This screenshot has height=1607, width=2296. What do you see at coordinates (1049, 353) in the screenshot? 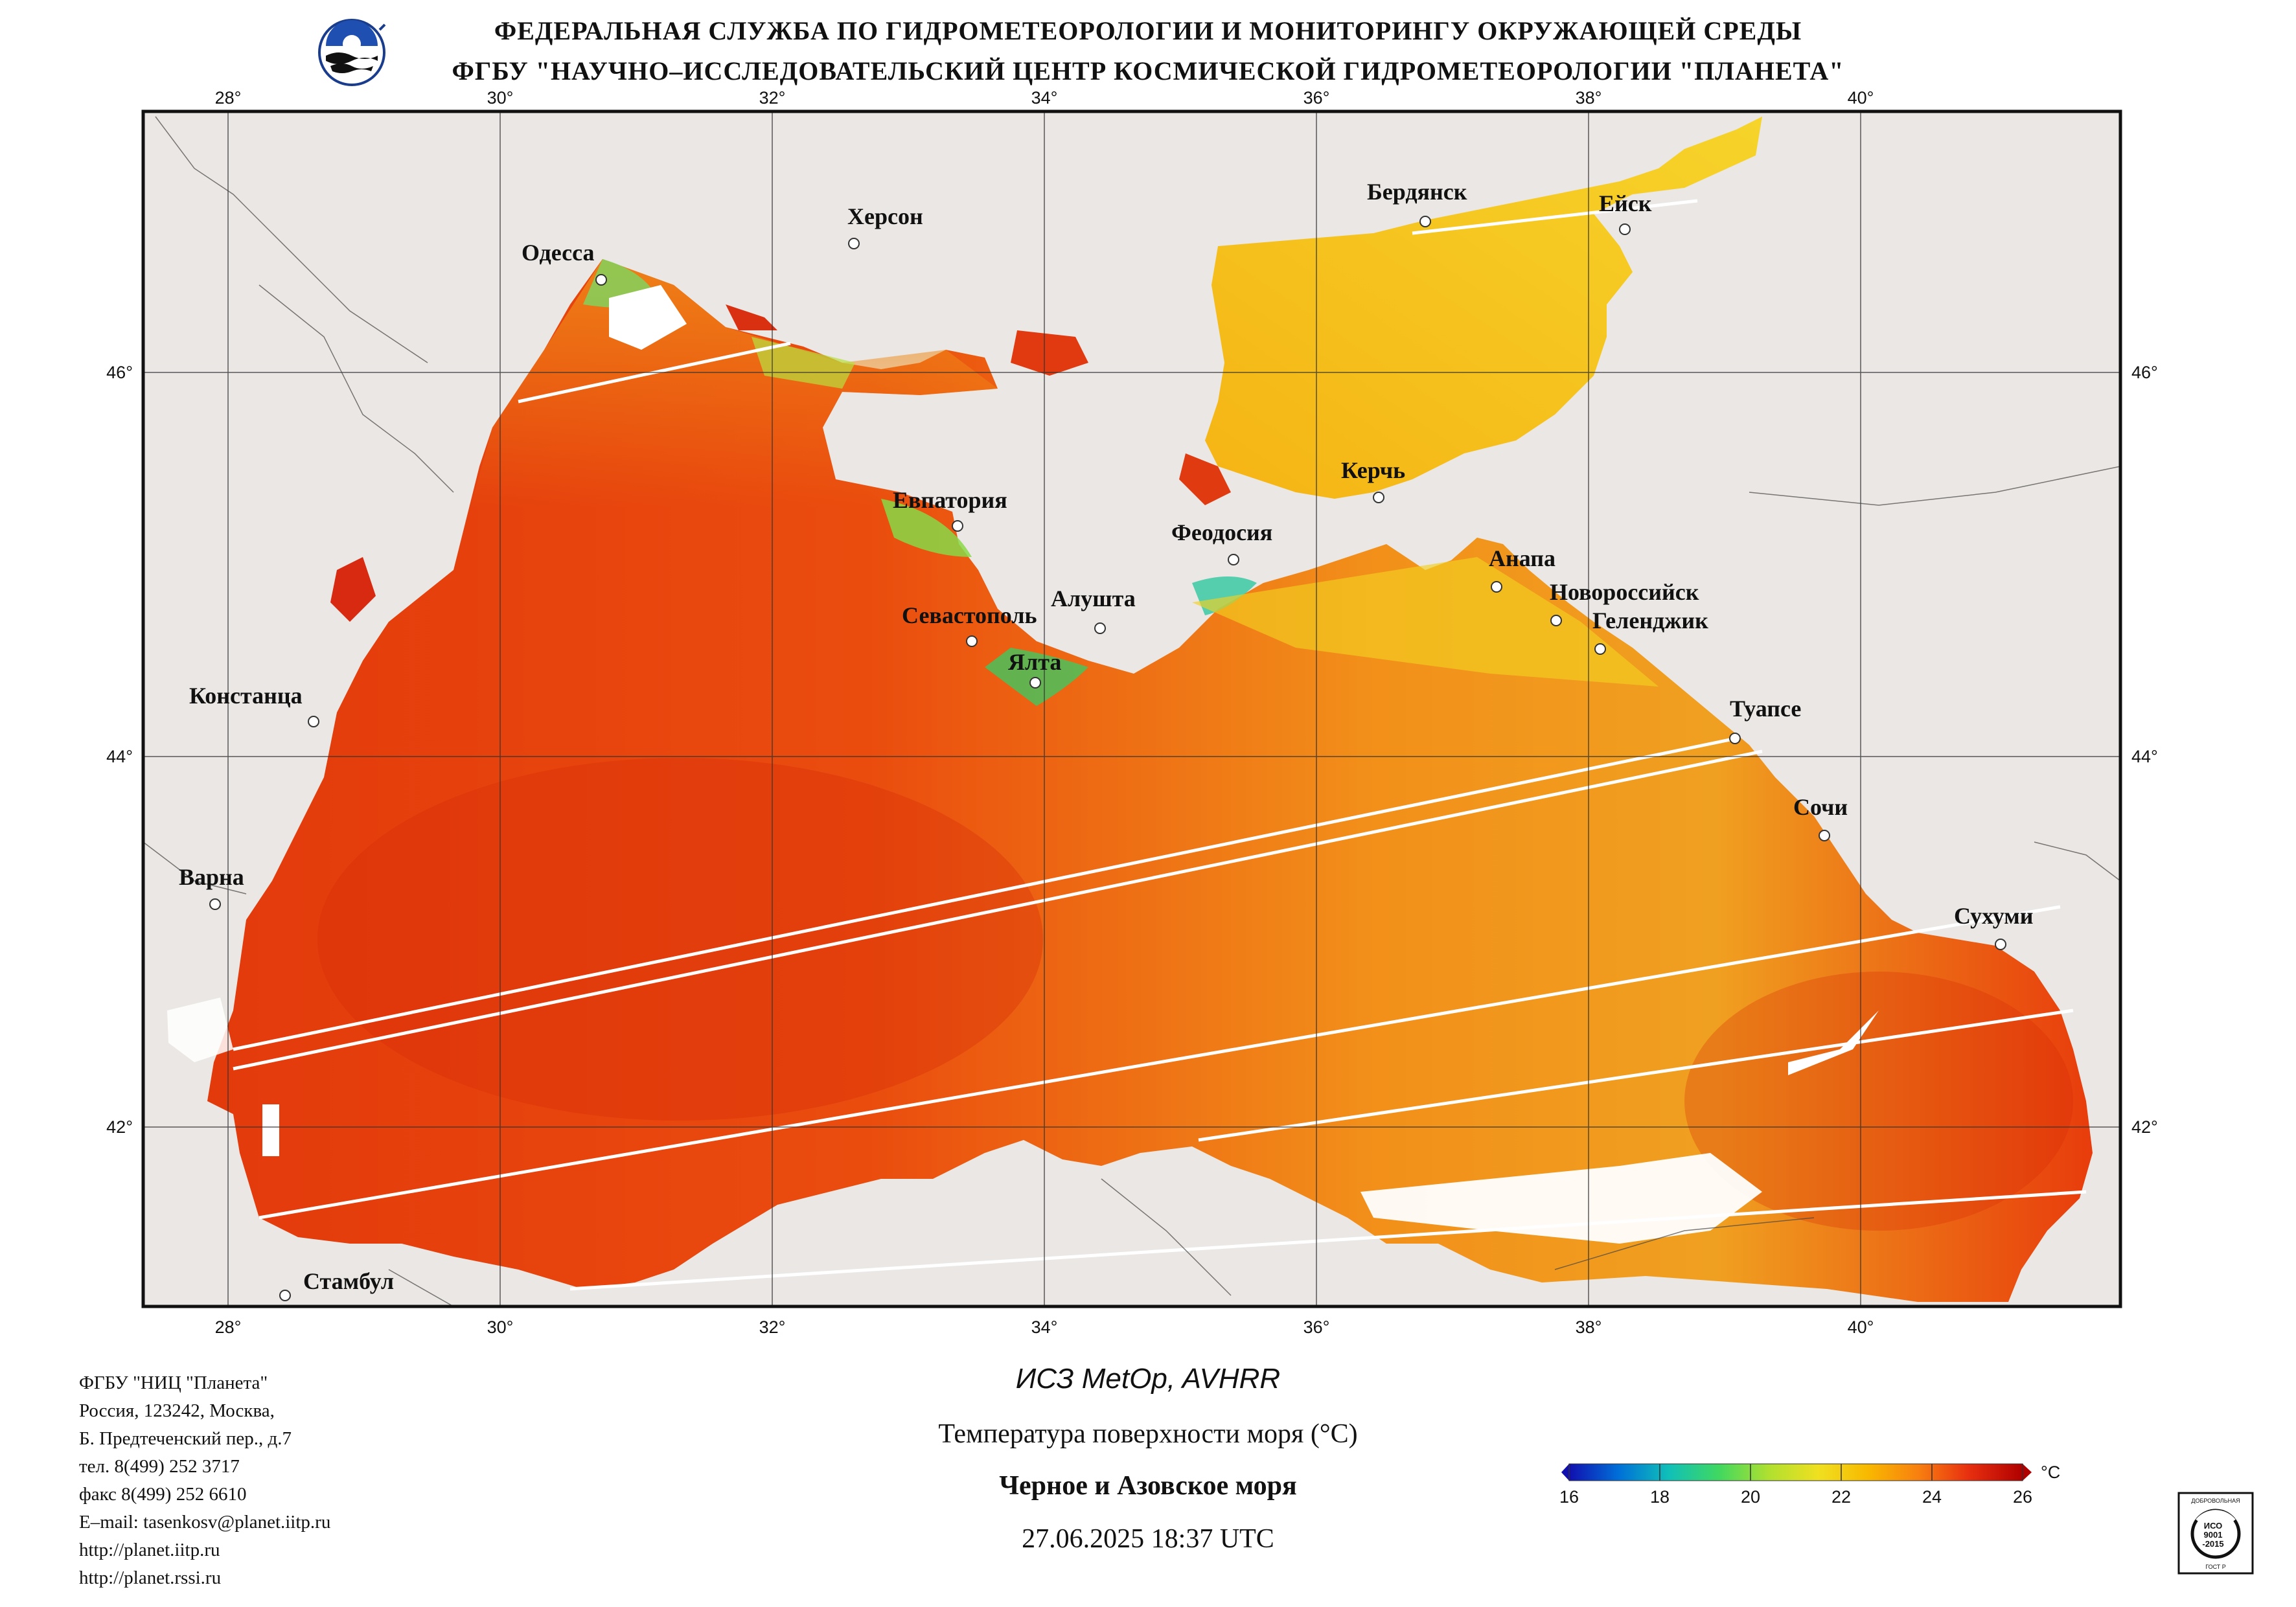
I see `dnieper-estuary` at bounding box center [1049, 353].